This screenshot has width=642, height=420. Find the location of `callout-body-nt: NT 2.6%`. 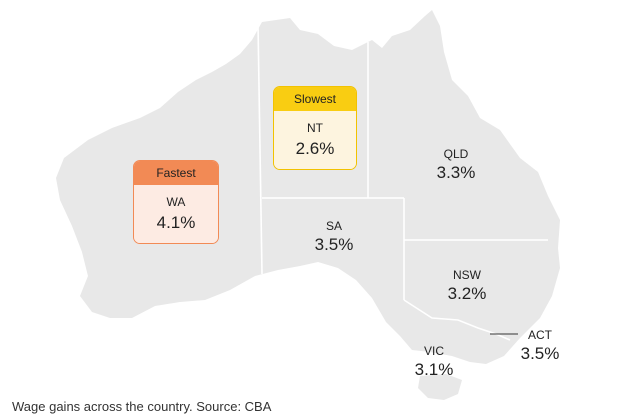

callout-body-nt: NT 2.6% is located at coordinates (315, 140).